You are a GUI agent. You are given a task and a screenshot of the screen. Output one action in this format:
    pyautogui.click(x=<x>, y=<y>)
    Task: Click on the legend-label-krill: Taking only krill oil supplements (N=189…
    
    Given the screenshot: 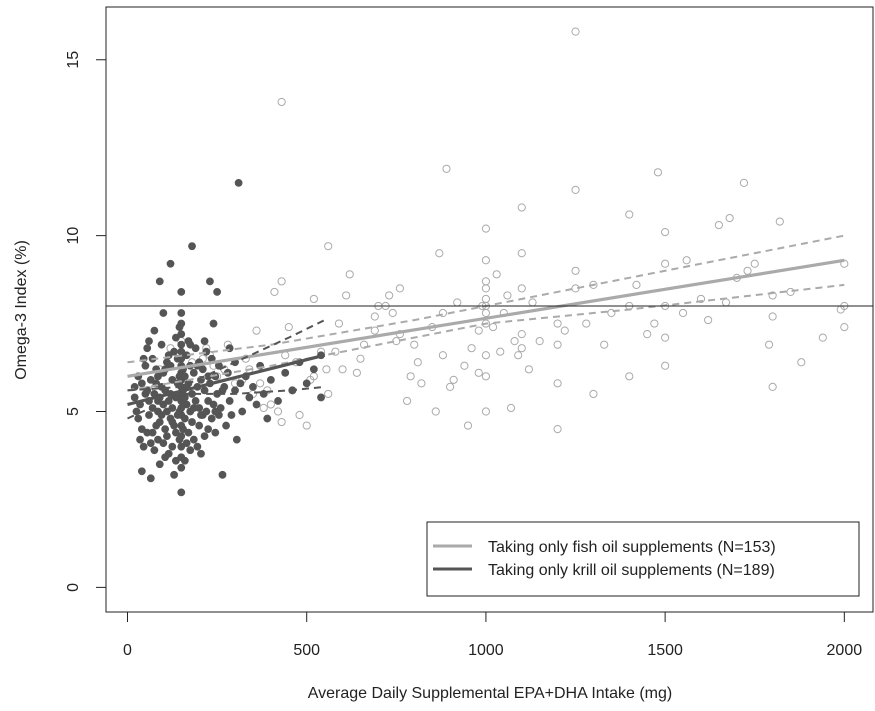 What is the action you would take?
    pyautogui.click(x=631, y=570)
    